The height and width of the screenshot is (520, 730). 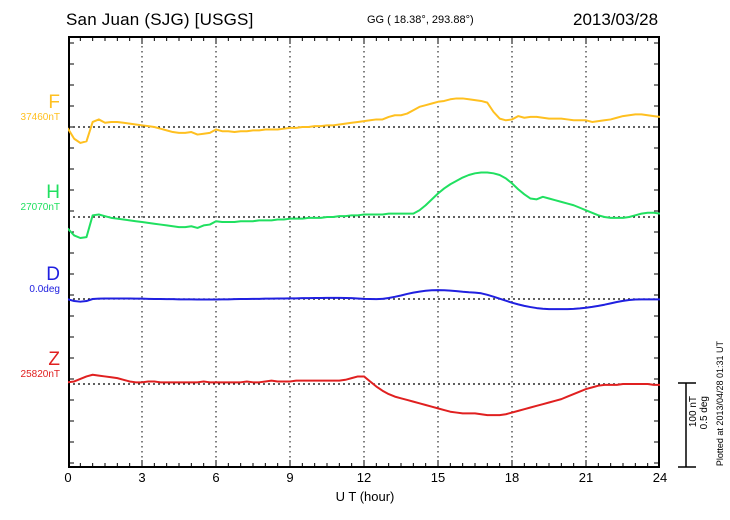 I want to click on station-title: San Juan (SJG) [USGS], so click(x=160, y=19).